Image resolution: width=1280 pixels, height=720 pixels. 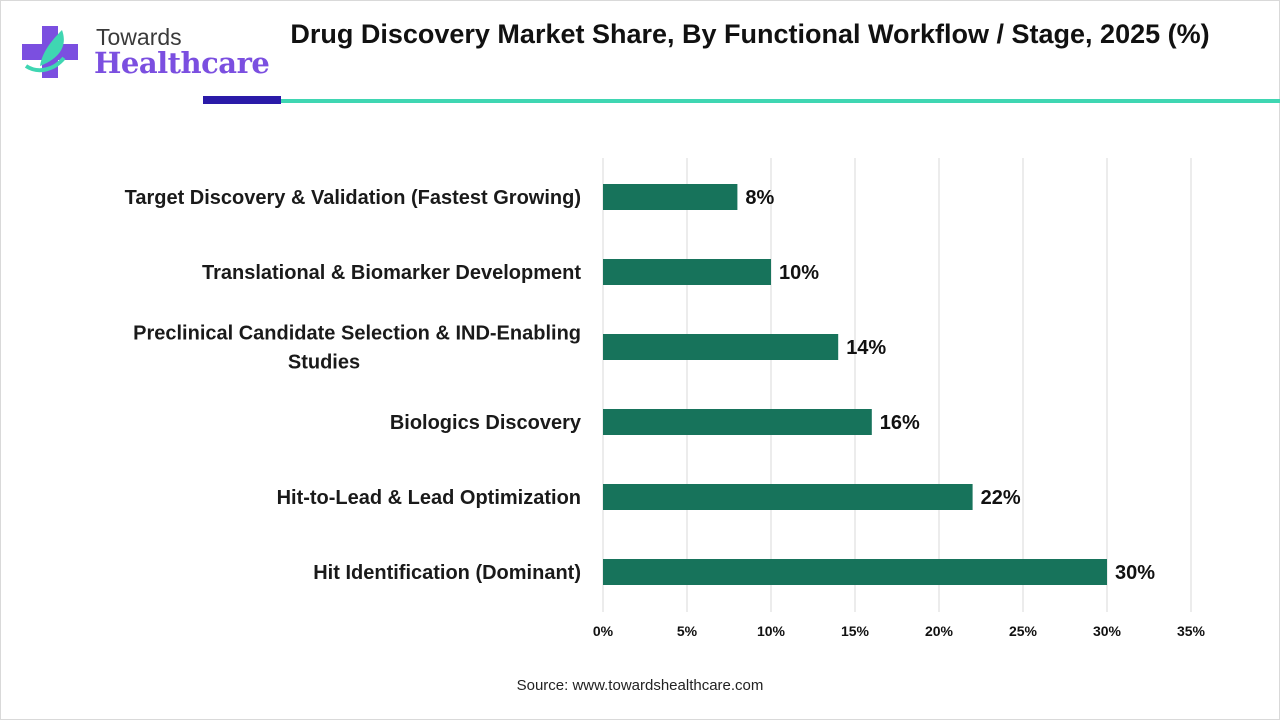 I want to click on logo-text-healthcare: Healthcare, so click(x=182, y=63).